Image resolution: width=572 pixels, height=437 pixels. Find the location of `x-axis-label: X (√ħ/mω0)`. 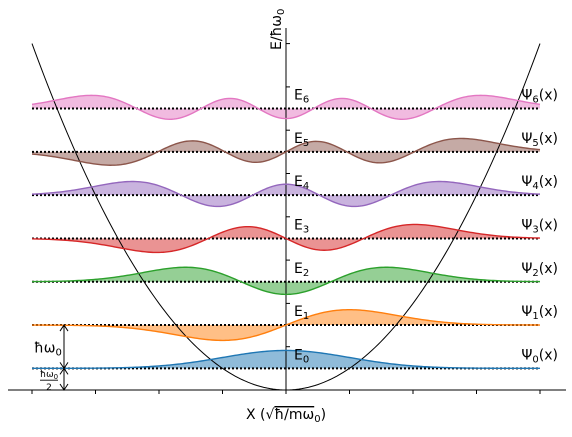

x-axis-label: X (√ħ/mω0) is located at coordinates (286, 416).